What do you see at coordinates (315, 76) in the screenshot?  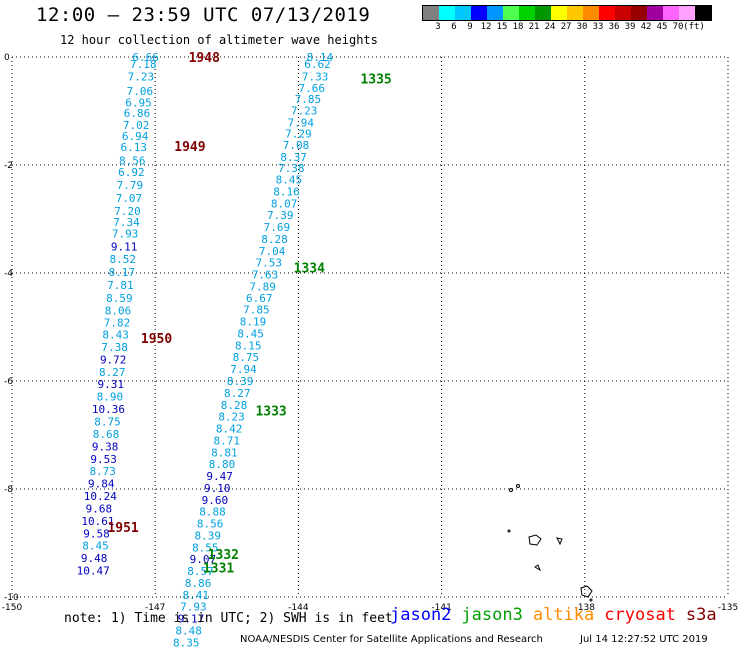 I see `swh-value-label: 7.33` at bounding box center [315, 76].